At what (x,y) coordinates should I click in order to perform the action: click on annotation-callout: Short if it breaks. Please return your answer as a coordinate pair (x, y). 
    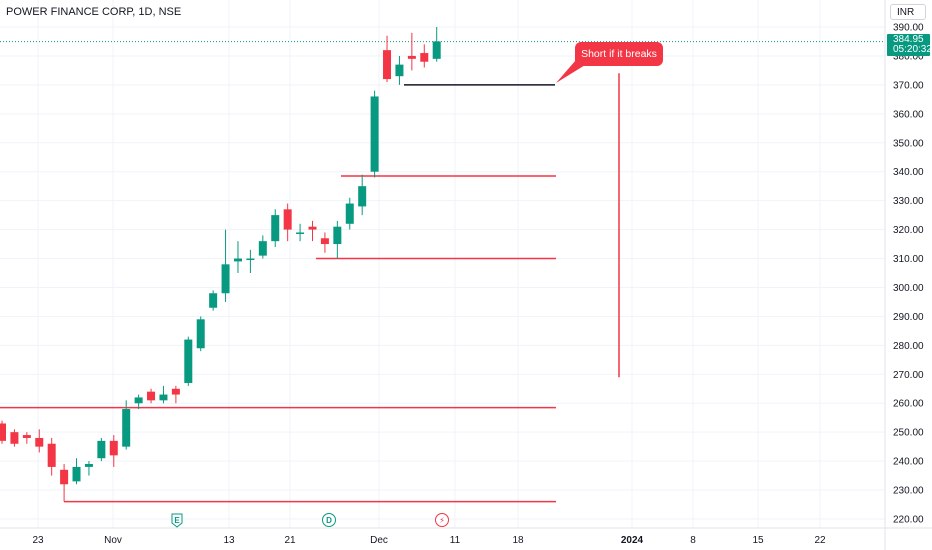
    Looking at the image, I should click on (619, 54).